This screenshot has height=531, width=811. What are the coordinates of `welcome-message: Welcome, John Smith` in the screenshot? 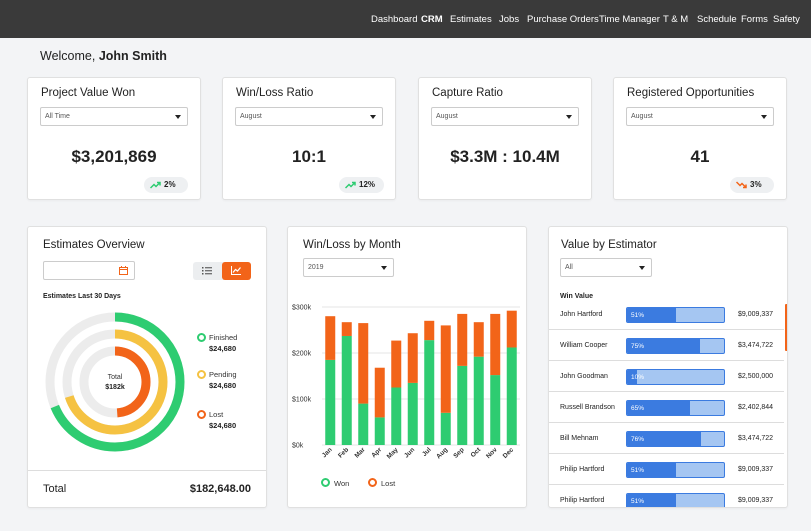 It's located at (103, 56).